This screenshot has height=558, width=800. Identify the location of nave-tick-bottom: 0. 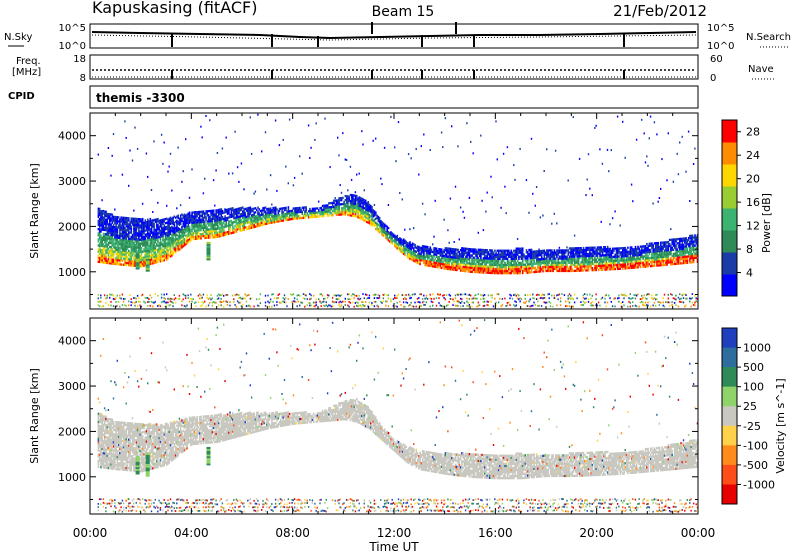
(713, 78).